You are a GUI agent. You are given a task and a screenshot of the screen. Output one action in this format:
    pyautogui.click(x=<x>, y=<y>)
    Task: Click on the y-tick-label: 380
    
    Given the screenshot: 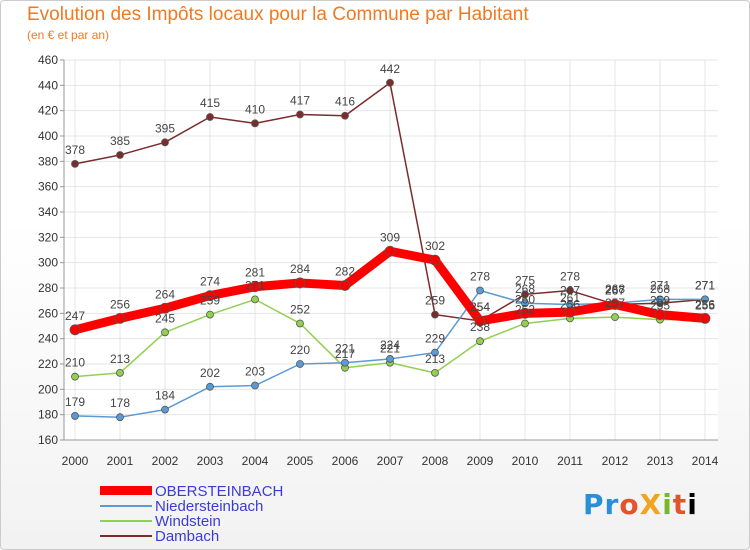 What is the action you would take?
    pyautogui.click(x=48, y=161)
    